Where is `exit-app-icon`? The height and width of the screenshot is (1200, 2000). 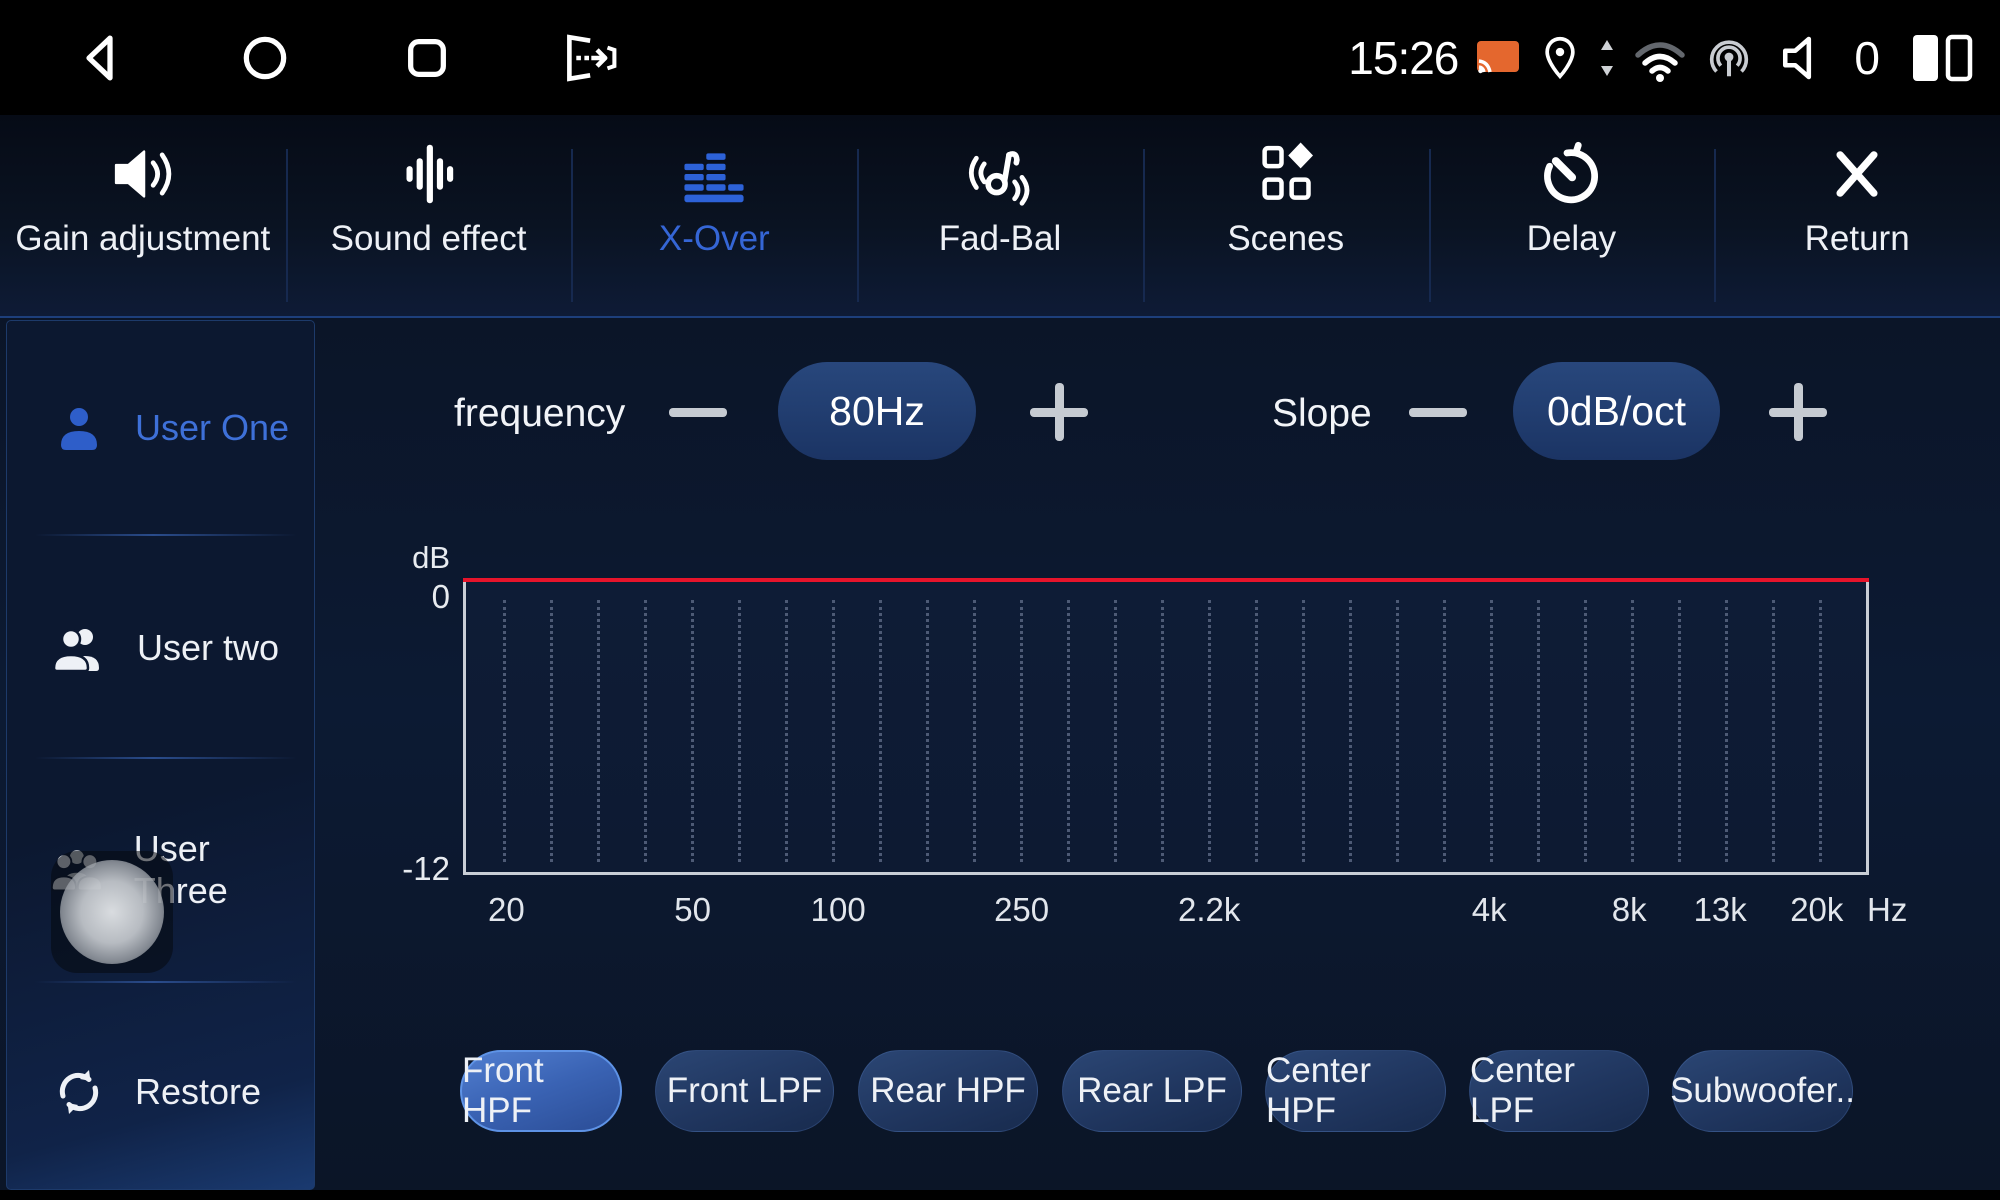
exit-app-icon is located at coordinates (592, 57).